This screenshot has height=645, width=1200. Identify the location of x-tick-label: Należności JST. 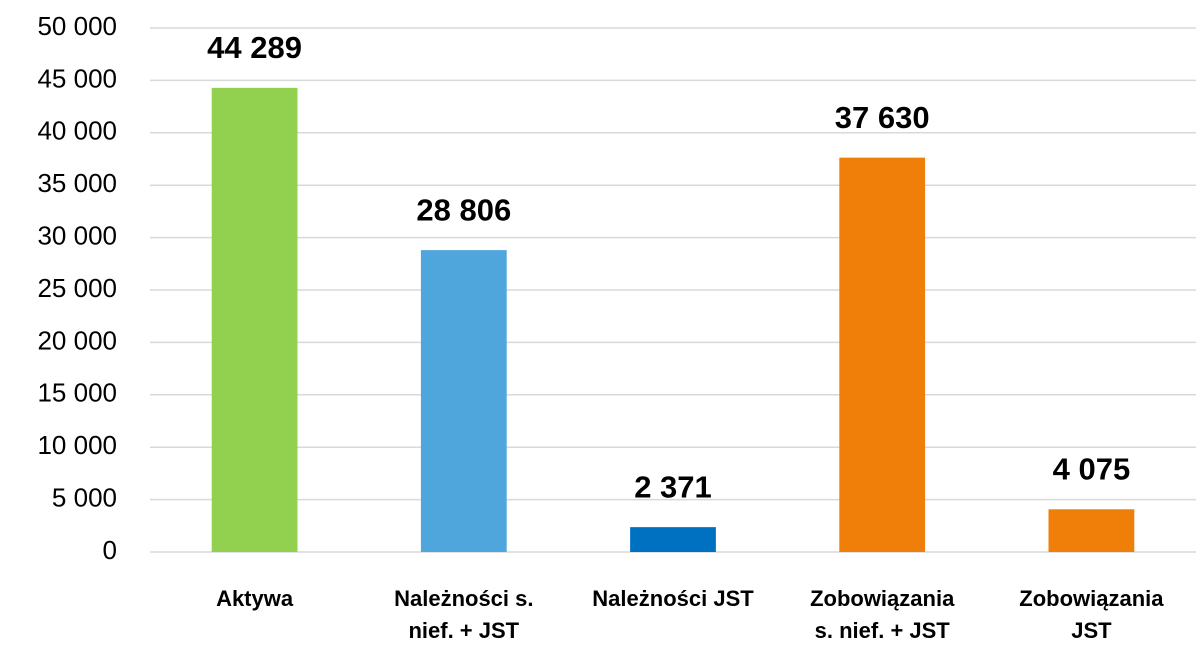
(673, 598).